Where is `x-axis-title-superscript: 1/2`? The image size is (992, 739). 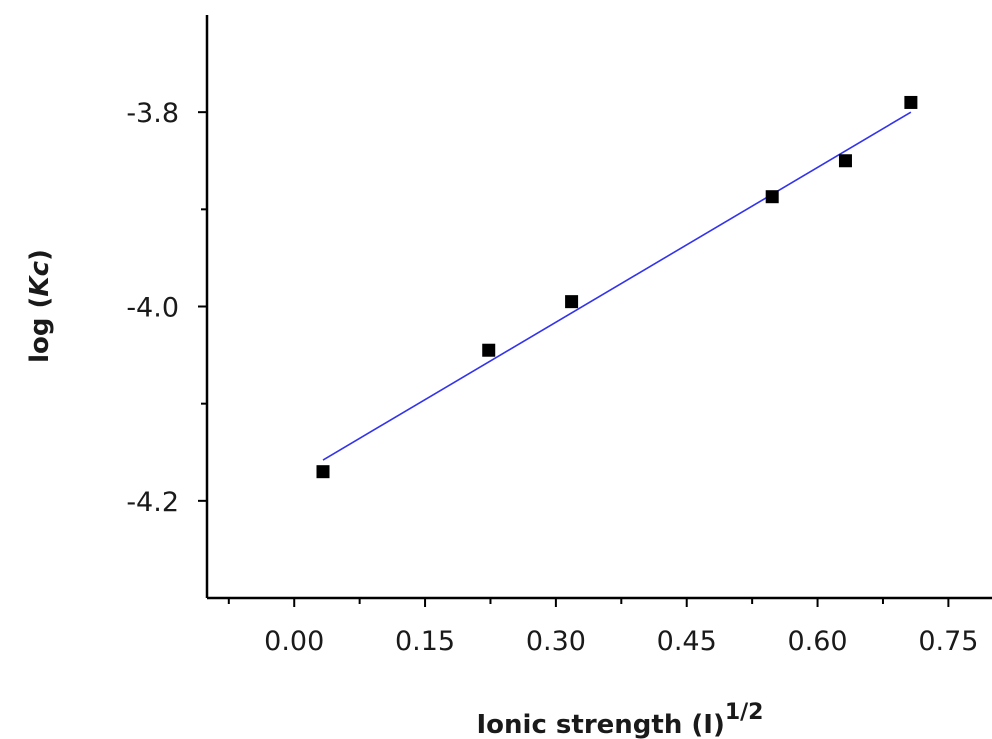 x-axis-title-superscript: 1/2 is located at coordinates (744, 712).